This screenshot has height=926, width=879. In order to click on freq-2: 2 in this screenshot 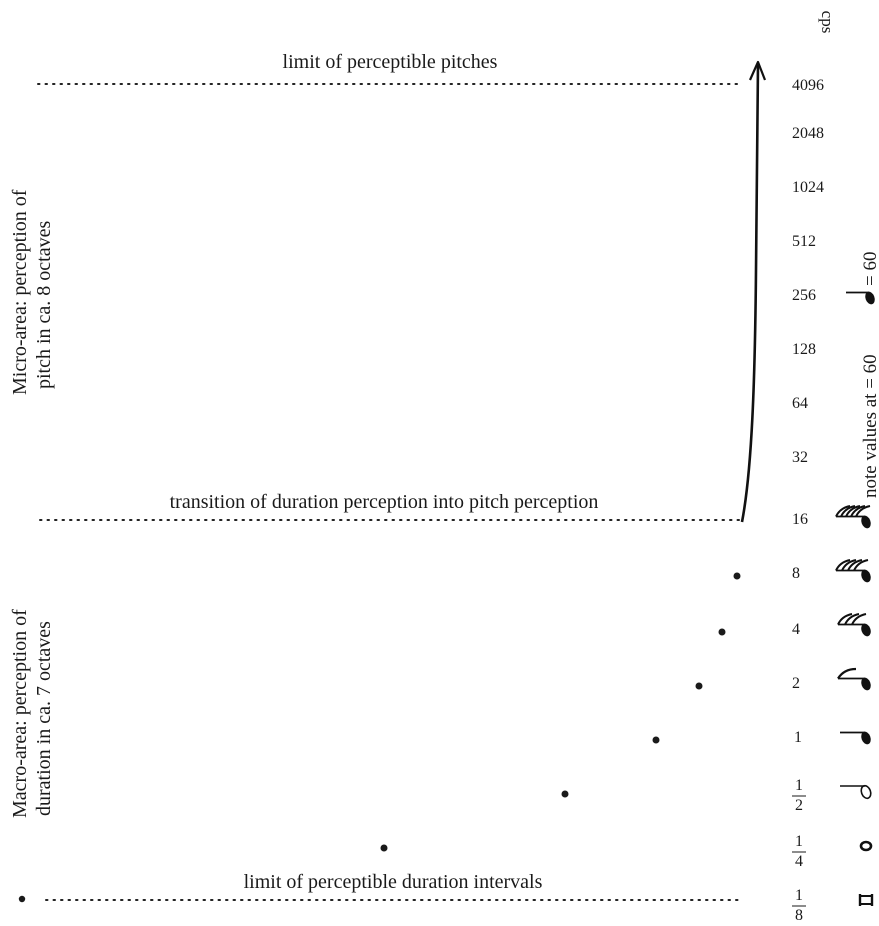, I will do `click(796, 683)`.